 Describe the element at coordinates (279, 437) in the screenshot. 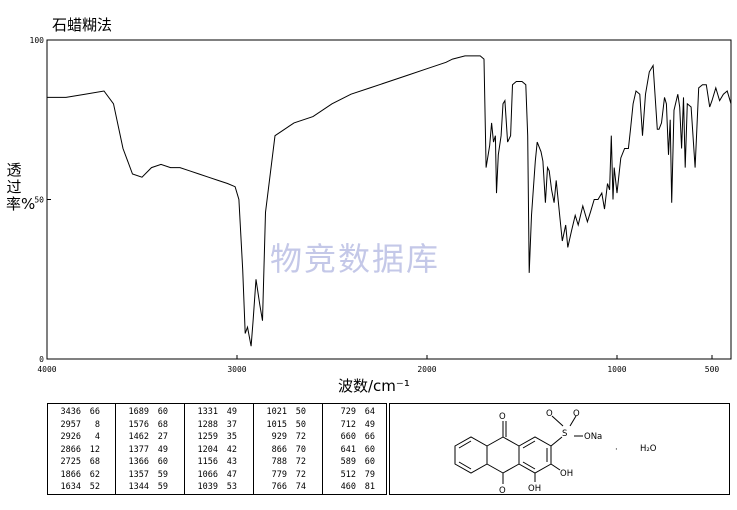

I see `peak-wavenumber: 929` at that location.